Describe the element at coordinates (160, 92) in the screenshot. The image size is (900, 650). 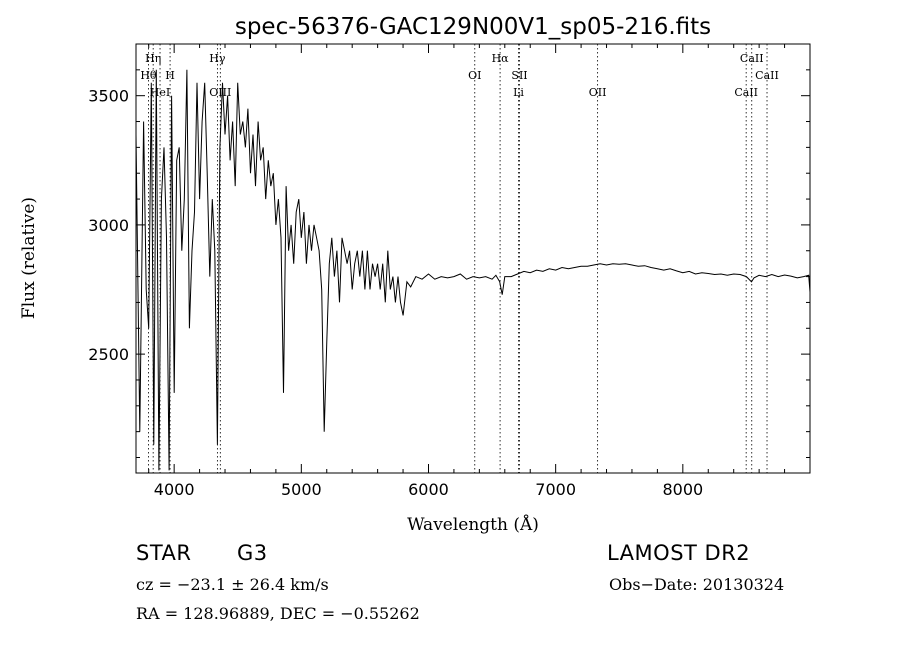
I see `line-marker-label: HeI` at that location.